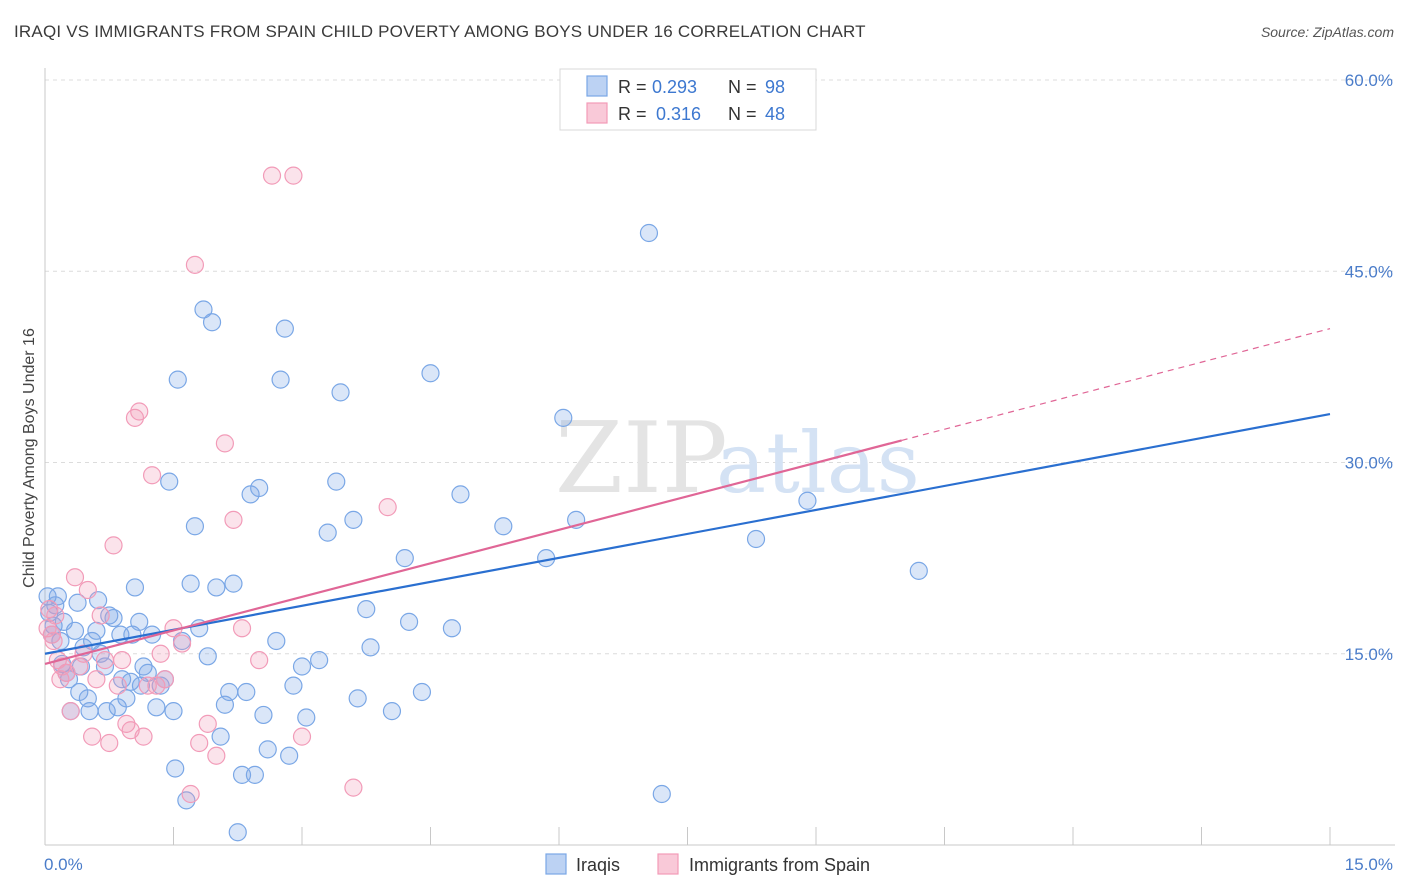  What do you see at coordinates (688, 99) in the screenshot?
I see `stats-legend: R = 0.293 N = 98 R = 0.316 N = 48` at bounding box center [688, 99].